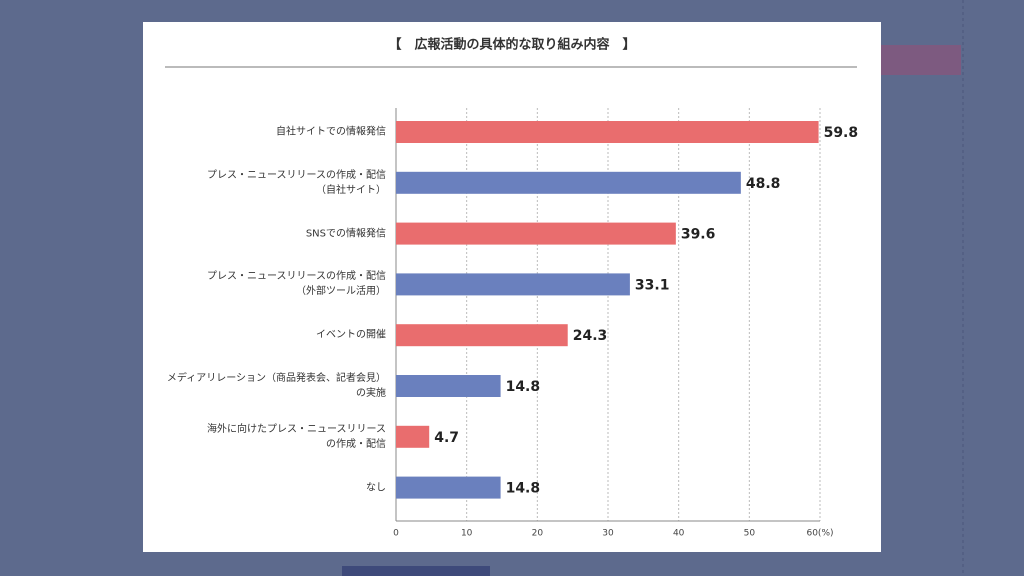 The image size is (1024, 576). Describe the element at coordinates (276, 386) in the screenshot. I see `category-label: メディアリレーション（商品発表会、記者会見） の実施` at that location.